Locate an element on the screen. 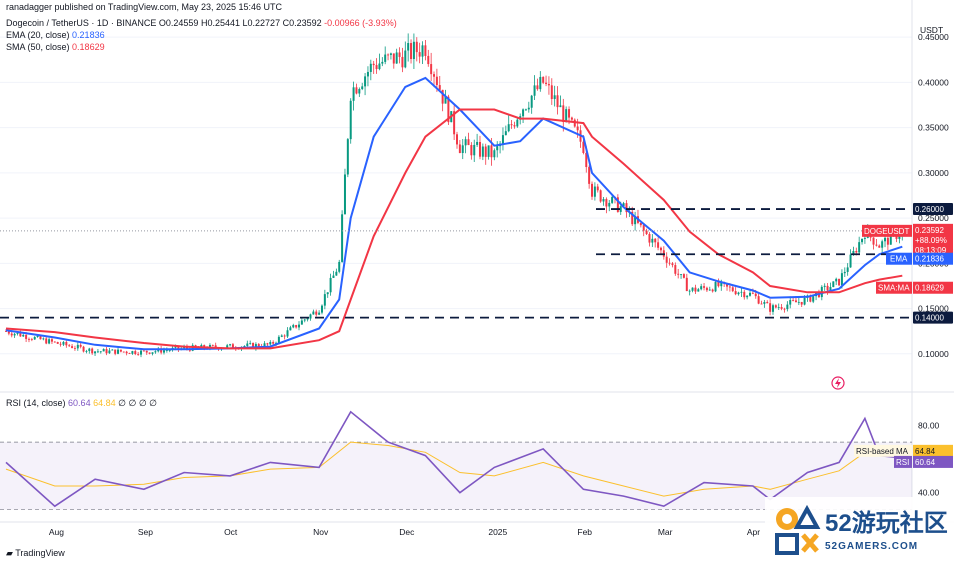 Image resolution: width=954 pixels, height=568 pixels. price-tick-label: 0.45000 is located at coordinates (933, 37).